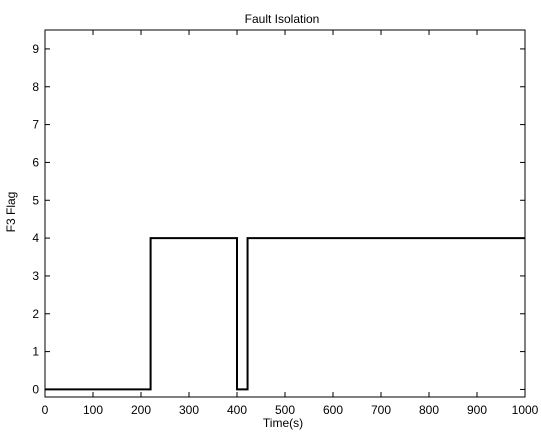 The image size is (541, 435). I want to click on x-tick-label: 900, so click(477, 410).